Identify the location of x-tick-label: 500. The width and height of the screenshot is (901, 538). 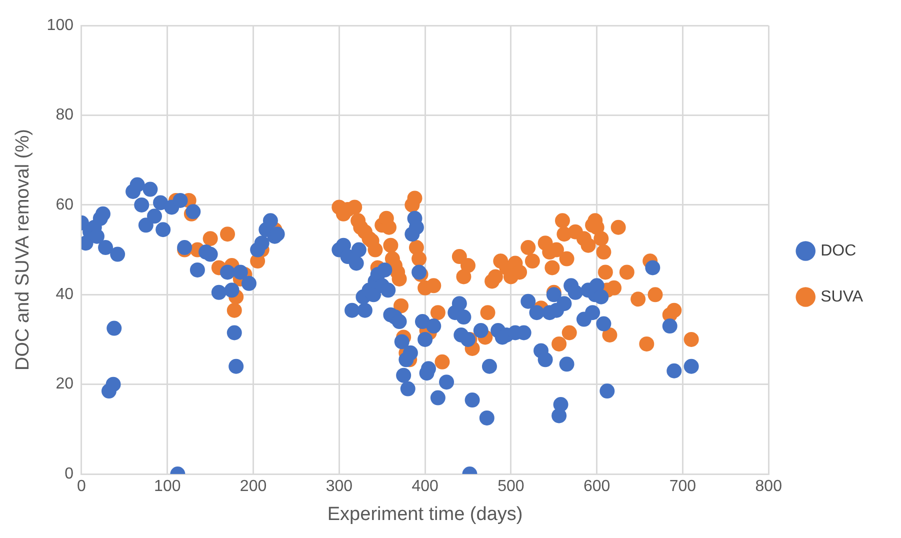
(511, 487).